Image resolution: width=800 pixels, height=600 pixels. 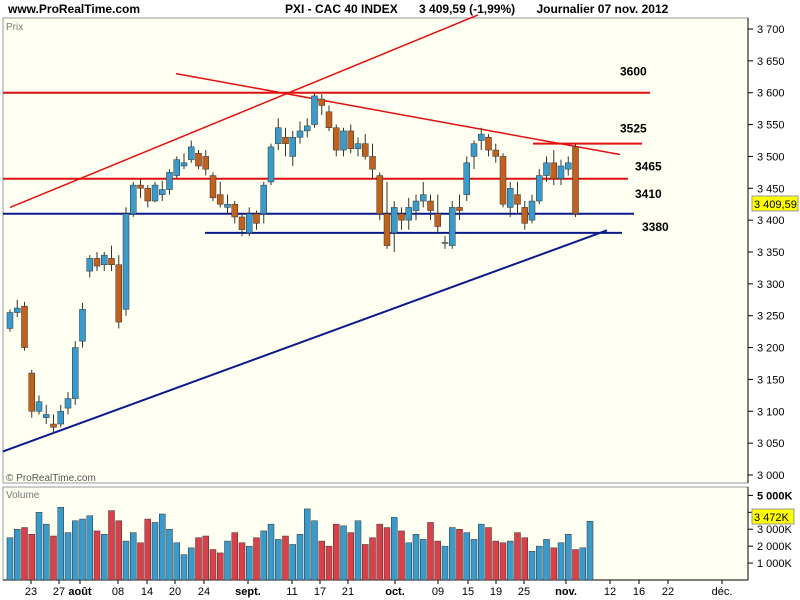 I want to click on price-y-tick-label: 3 550, so click(x=771, y=126).